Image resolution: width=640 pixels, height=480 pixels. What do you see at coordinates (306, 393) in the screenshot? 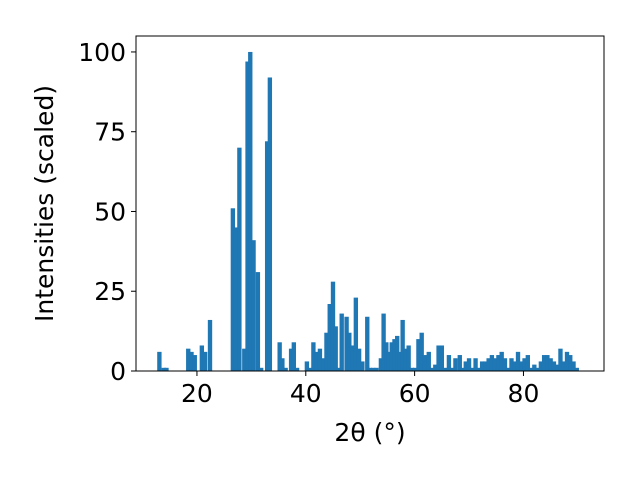
I see `x-tick-label: 40` at bounding box center [306, 393].